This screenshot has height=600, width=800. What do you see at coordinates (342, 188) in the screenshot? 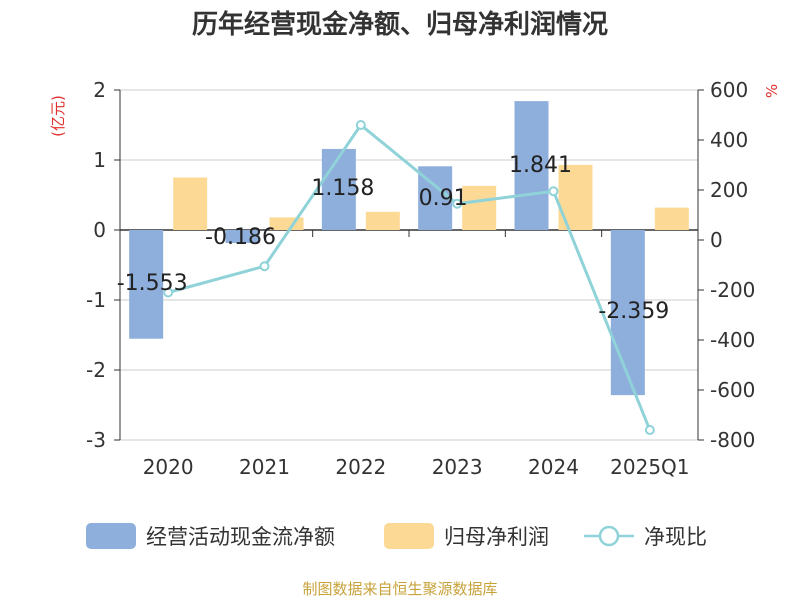
I see `data-label-cash-flow: 1.158` at bounding box center [342, 188].